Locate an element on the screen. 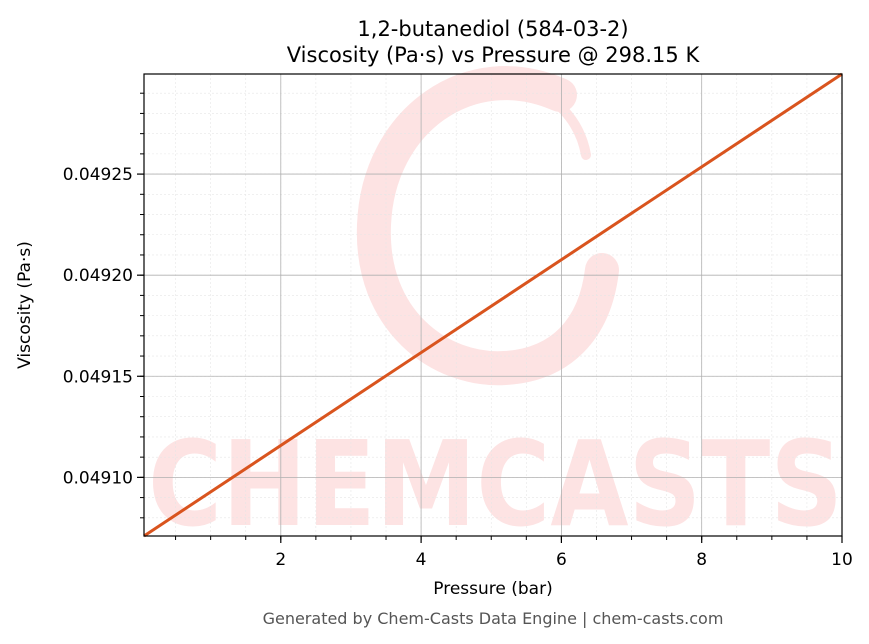 This screenshot has height=644, width=869. y-tick-label: 0.04925 is located at coordinates (98, 175).